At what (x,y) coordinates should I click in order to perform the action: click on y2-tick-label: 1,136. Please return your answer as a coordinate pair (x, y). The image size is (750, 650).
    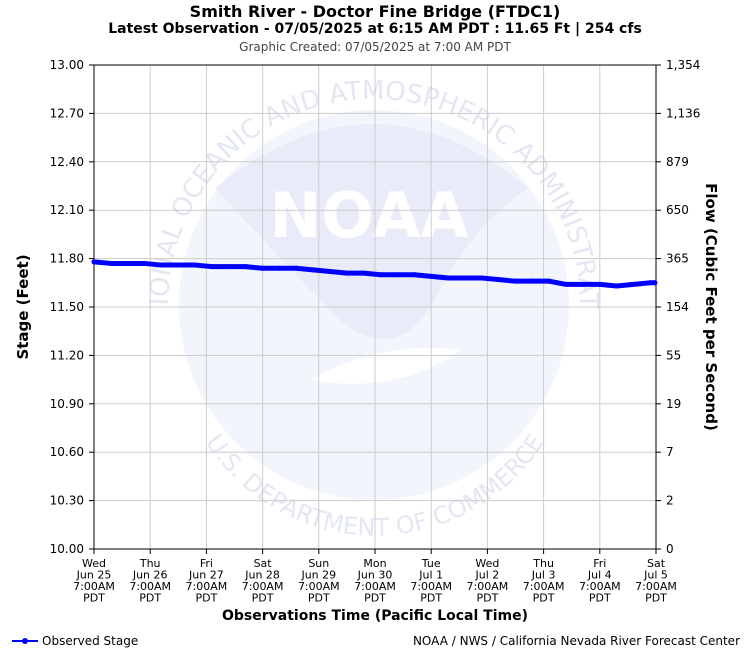
    Looking at the image, I should click on (683, 113).